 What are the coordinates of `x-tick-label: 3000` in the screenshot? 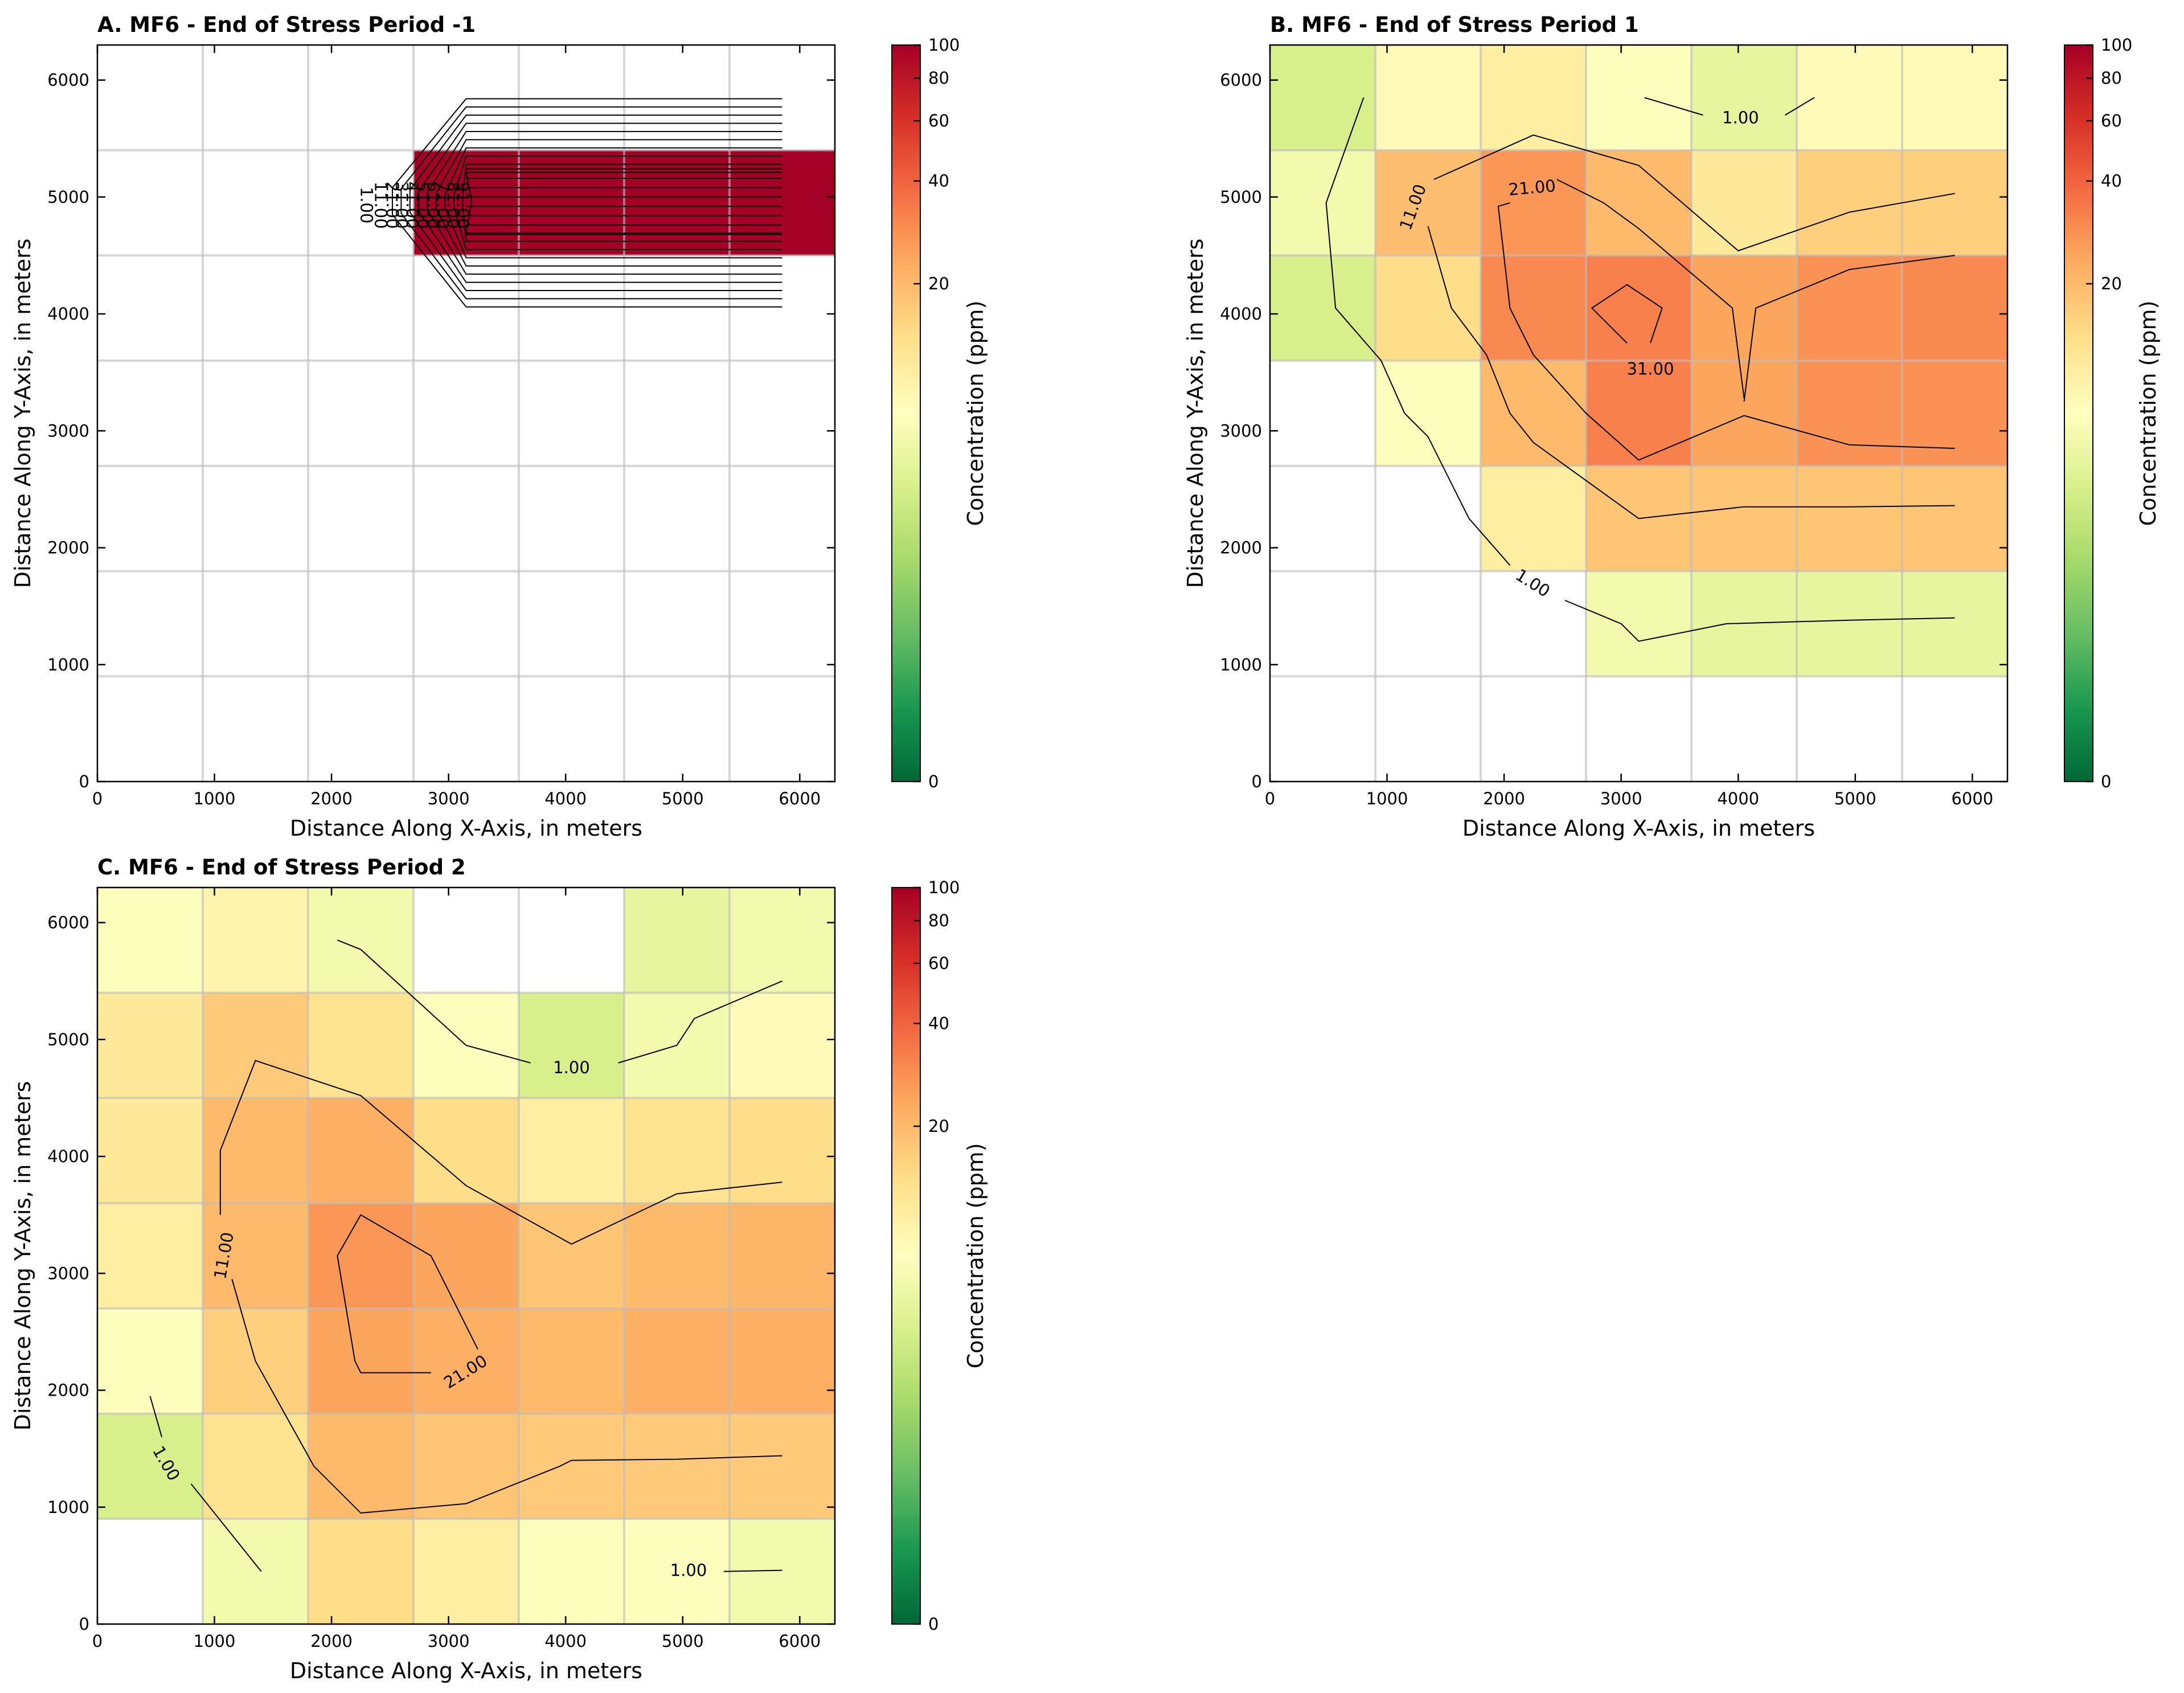 It's located at (449, 1641).